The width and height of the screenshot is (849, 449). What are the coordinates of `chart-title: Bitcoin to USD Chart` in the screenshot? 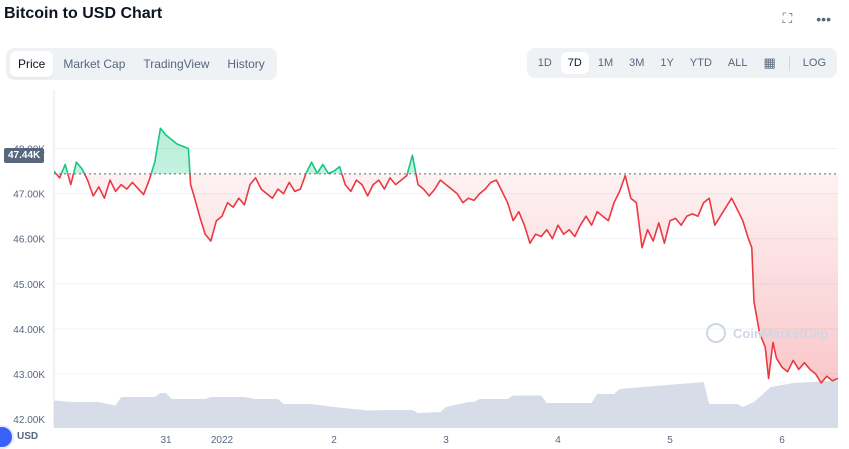 It's located at (83, 13).